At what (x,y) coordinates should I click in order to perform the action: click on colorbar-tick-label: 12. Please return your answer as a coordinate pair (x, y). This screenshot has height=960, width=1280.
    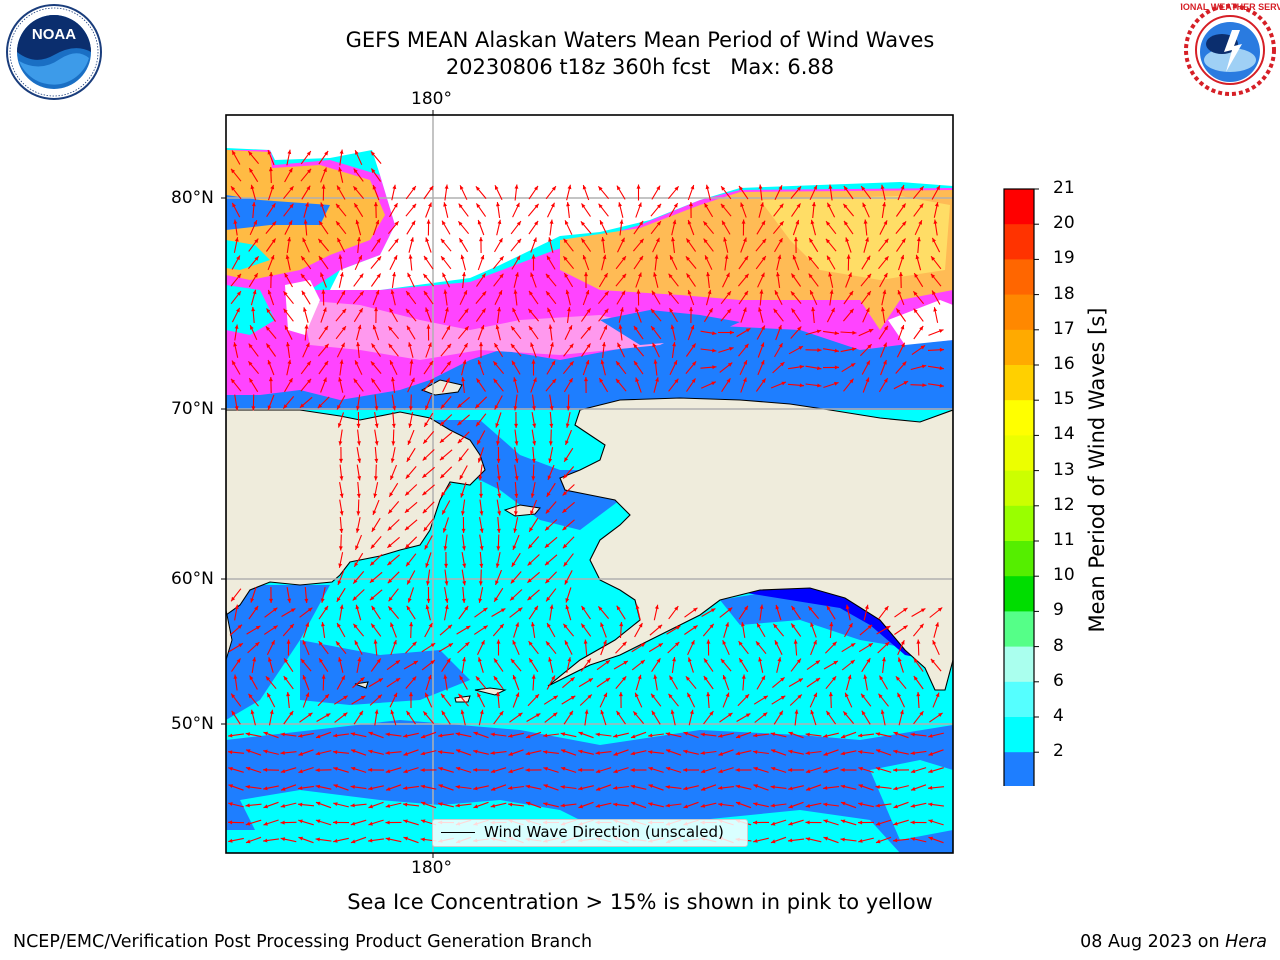
    Looking at the image, I should click on (1064, 504).